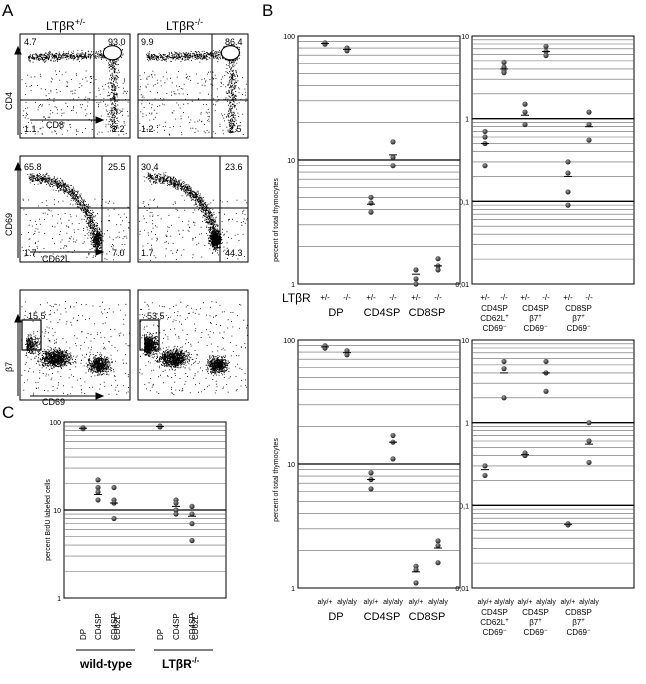 The width and height of the screenshot is (646, 684). Describe the element at coordinates (147, 129) in the screenshot. I see `q-r1m-ll: 1.2` at that location.